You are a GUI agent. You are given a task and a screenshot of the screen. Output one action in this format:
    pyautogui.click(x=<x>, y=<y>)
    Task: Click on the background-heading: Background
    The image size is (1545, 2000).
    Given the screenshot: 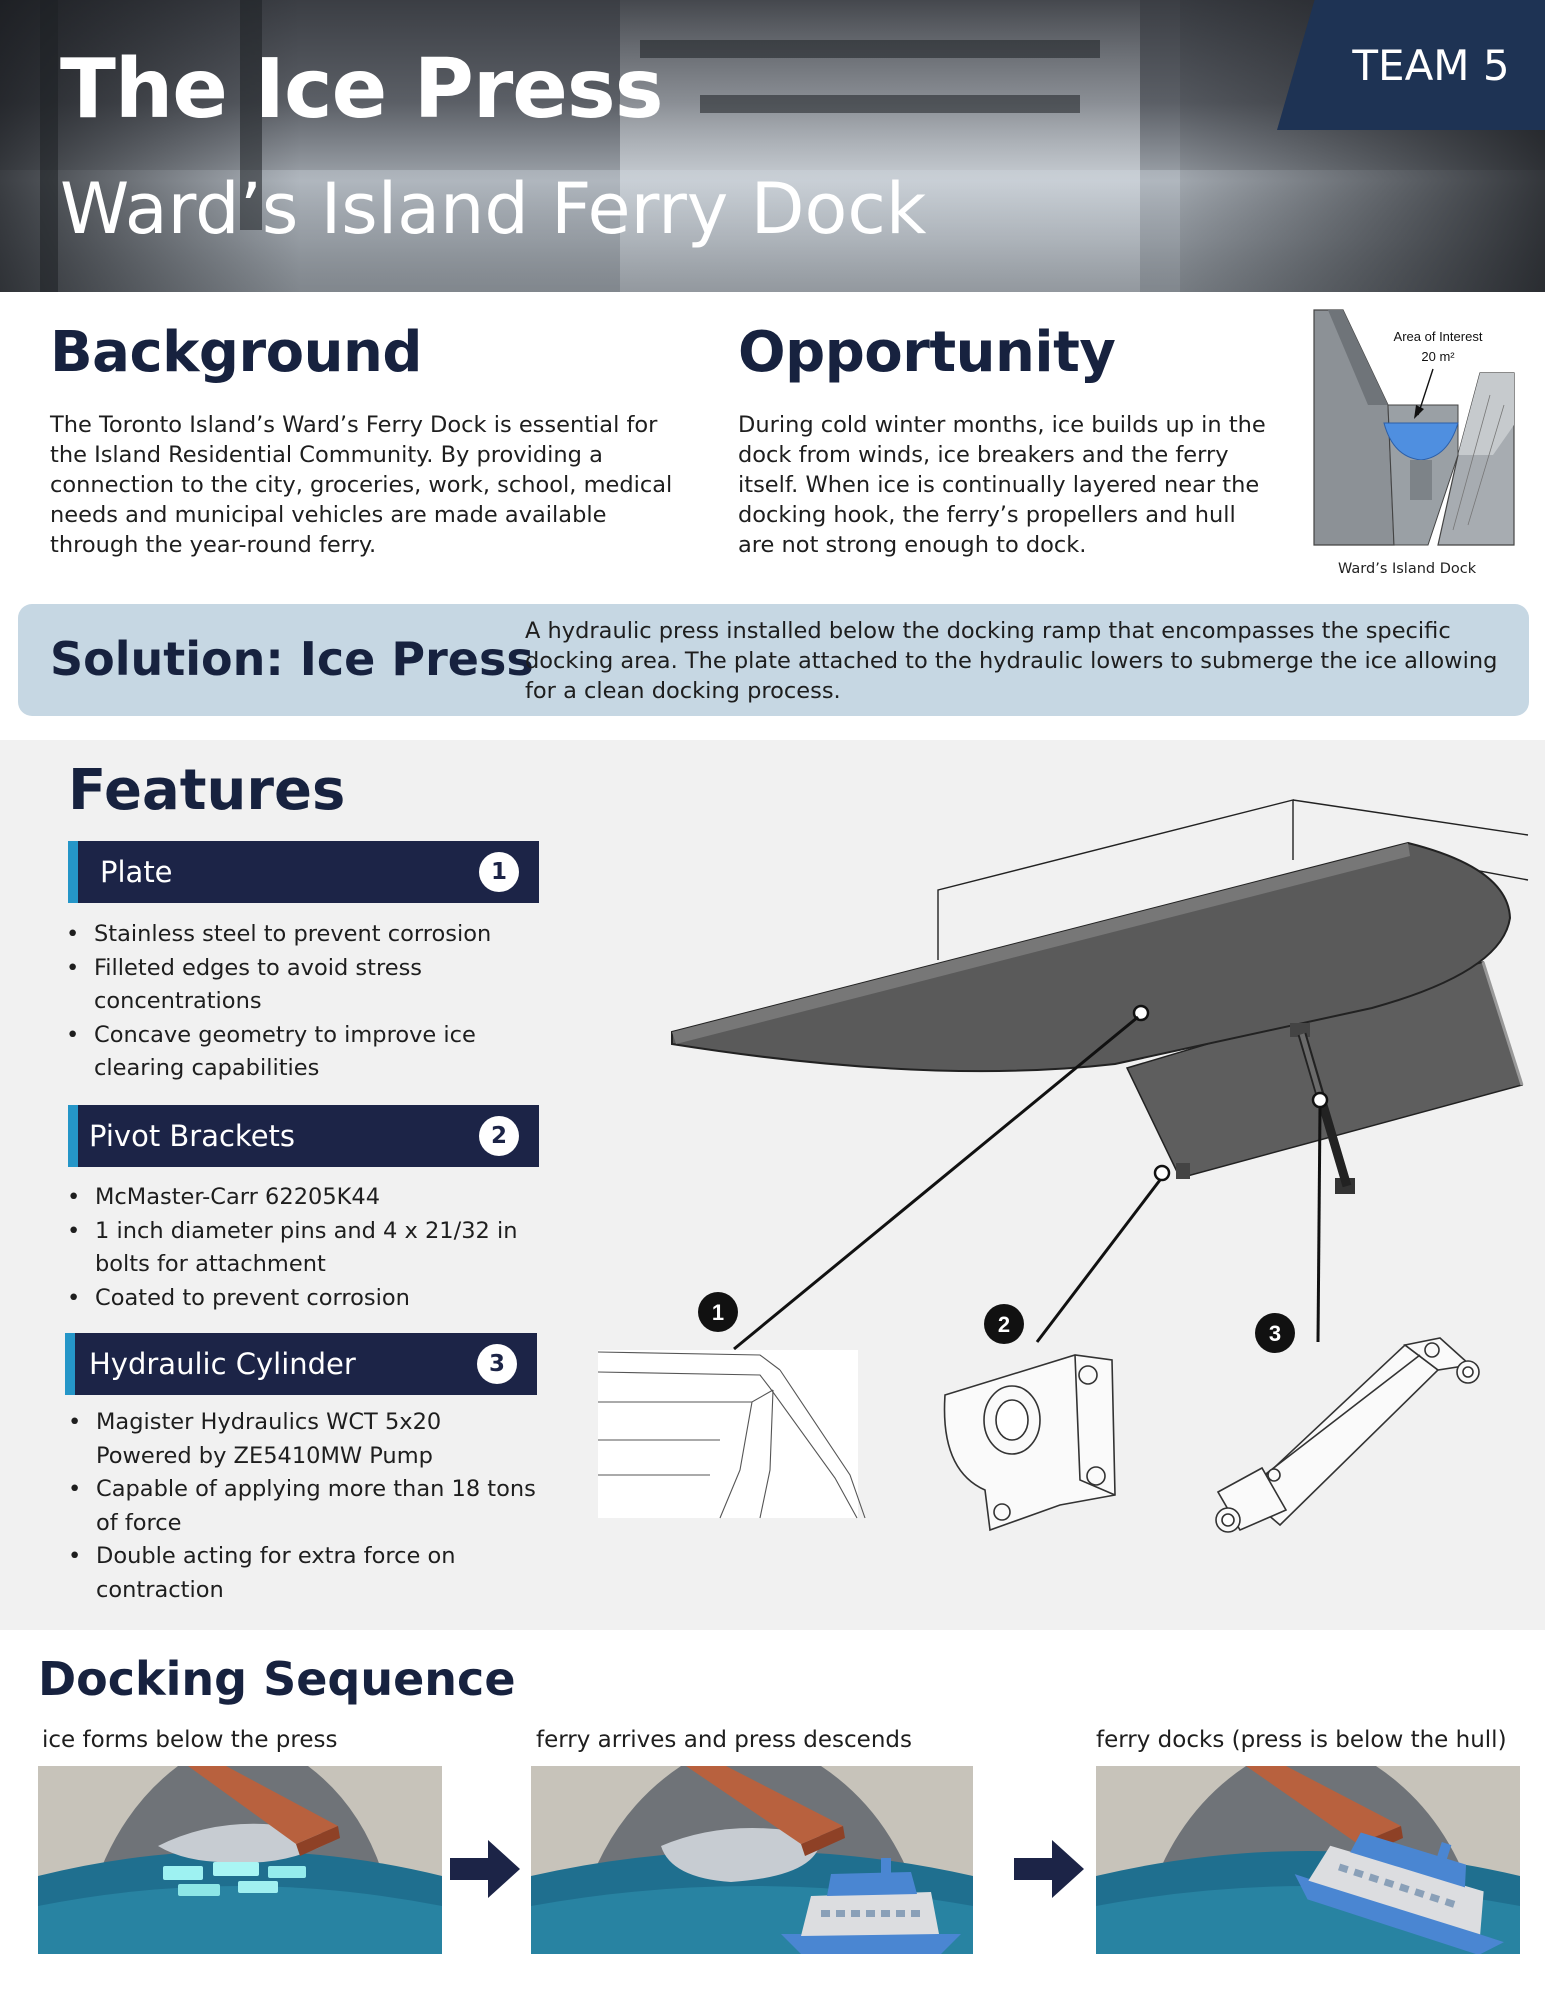 What is the action you would take?
    pyautogui.click(x=236, y=352)
    